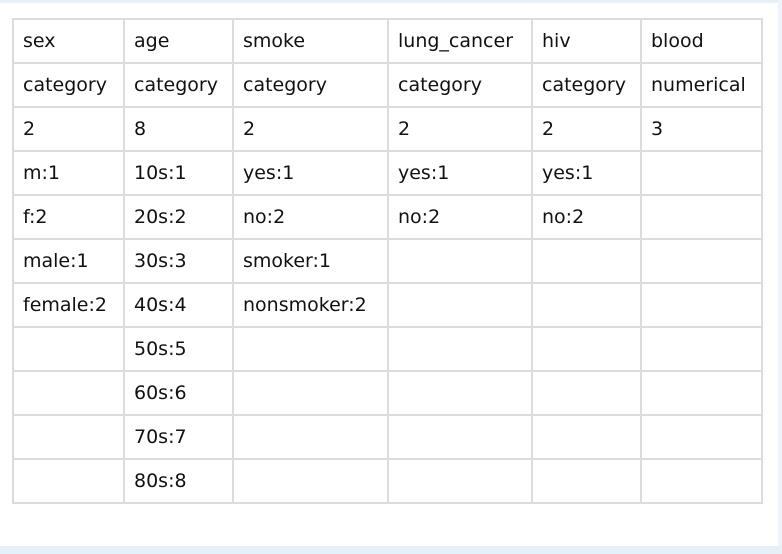  I want to click on table-cell: age, so click(178, 41).